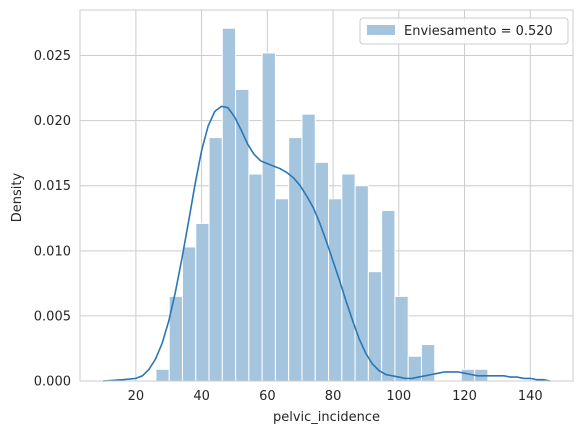 Image resolution: width=583 pixels, height=433 pixels. Describe the element at coordinates (398, 396) in the screenshot. I see `x-tick-label: 100` at that location.